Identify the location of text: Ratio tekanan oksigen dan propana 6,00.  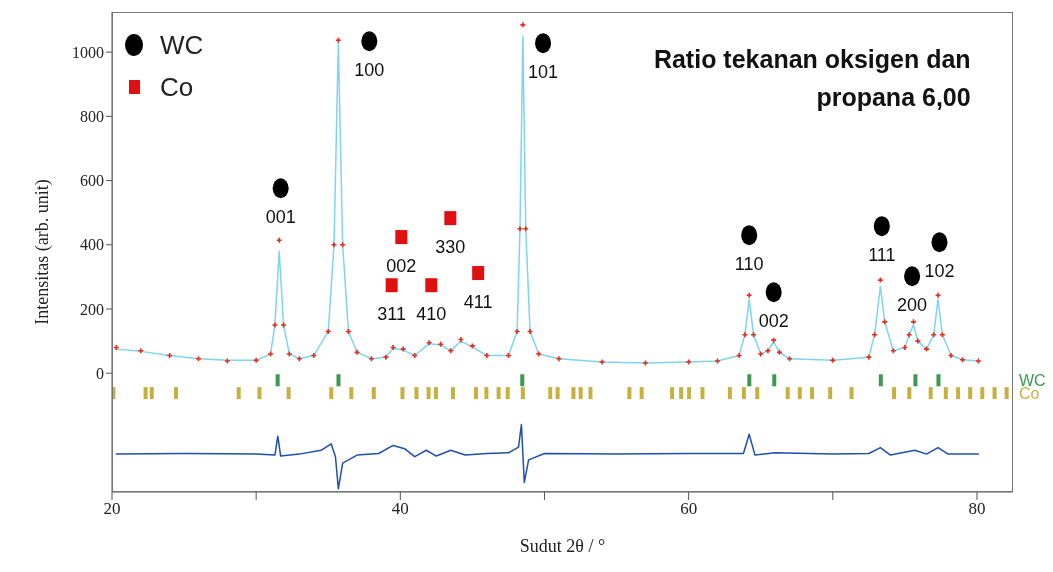
(811, 78).